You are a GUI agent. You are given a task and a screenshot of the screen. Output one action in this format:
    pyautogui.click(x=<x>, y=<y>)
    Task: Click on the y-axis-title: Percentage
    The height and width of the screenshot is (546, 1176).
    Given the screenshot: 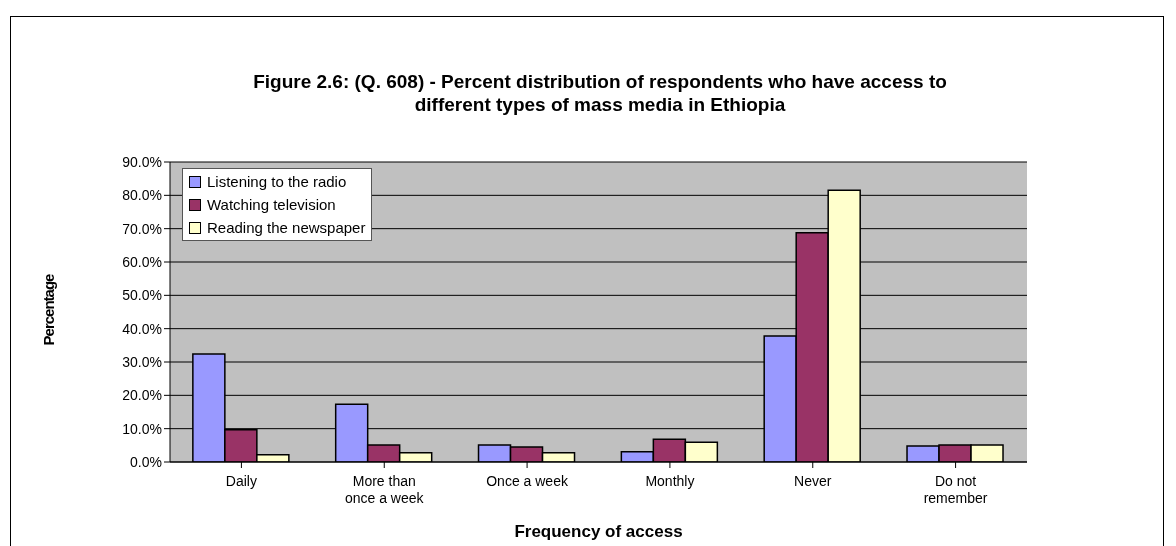 What is the action you would take?
    pyautogui.click(x=48, y=310)
    